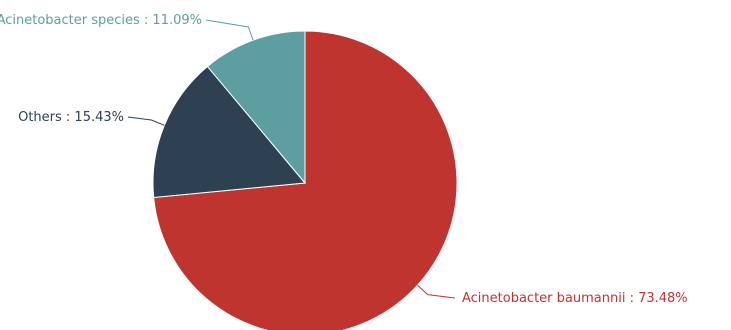 This screenshot has height=330, width=731. Describe the element at coordinates (575, 298) in the screenshot. I see `slice-label-acinetobacter-baumannii: Acinetobacter baumannii : 73.48%` at that location.